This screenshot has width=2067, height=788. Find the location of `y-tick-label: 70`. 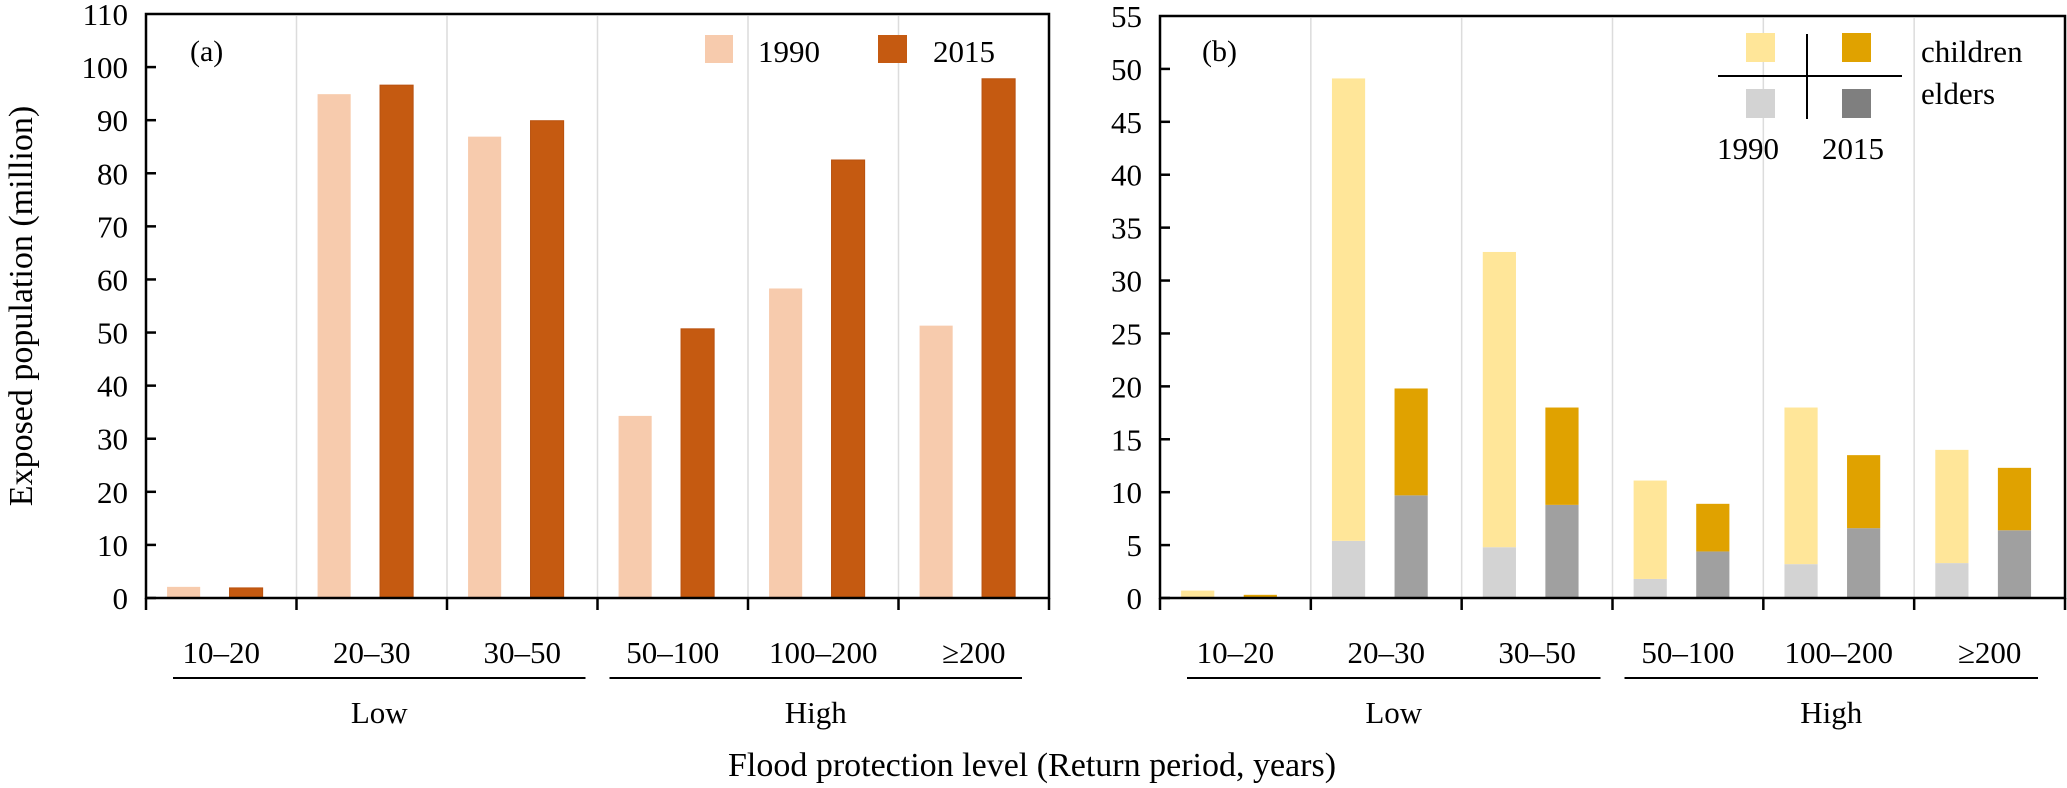

y-tick-label: 70 is located at coordinates (112, 226).